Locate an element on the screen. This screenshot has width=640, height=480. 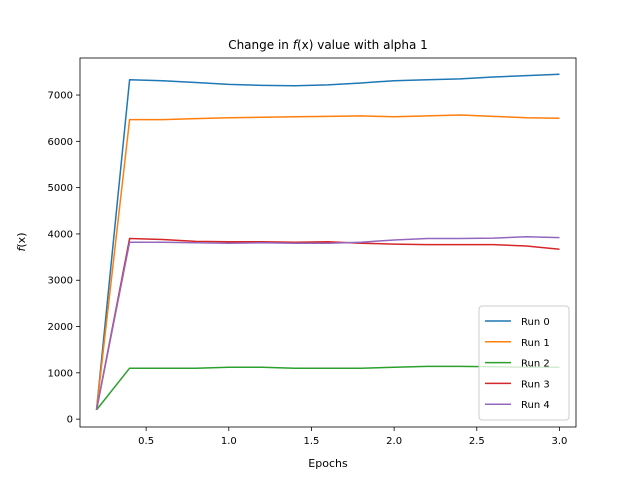
y-tick-label: 0 is located at coordinates (70, 420).